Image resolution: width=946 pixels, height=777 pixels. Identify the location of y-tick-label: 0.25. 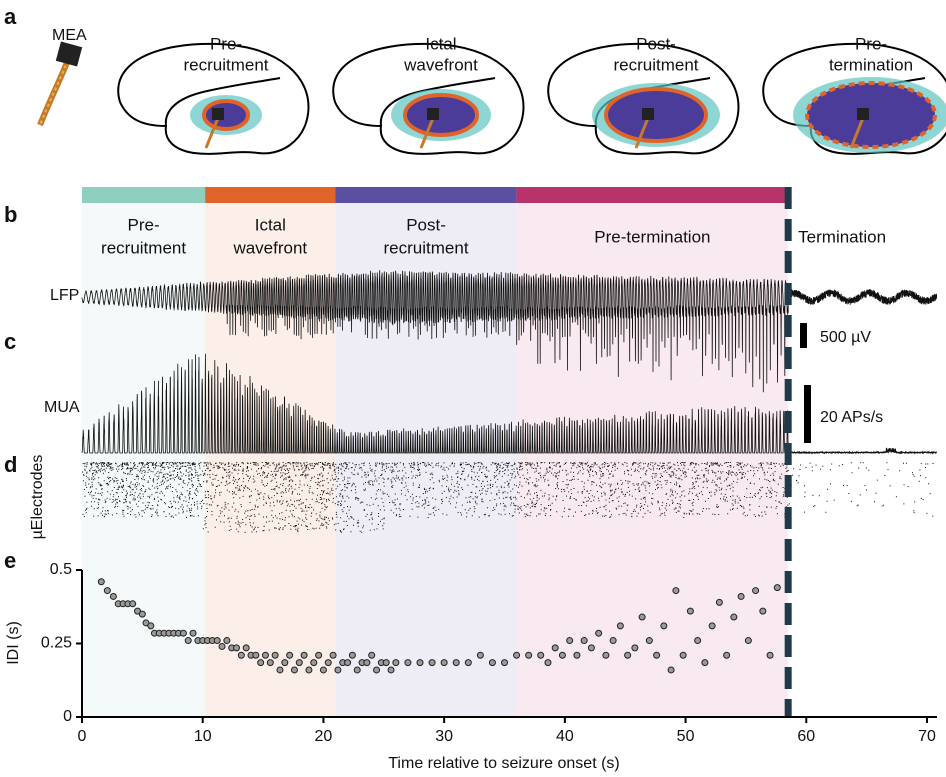
(56, 643).